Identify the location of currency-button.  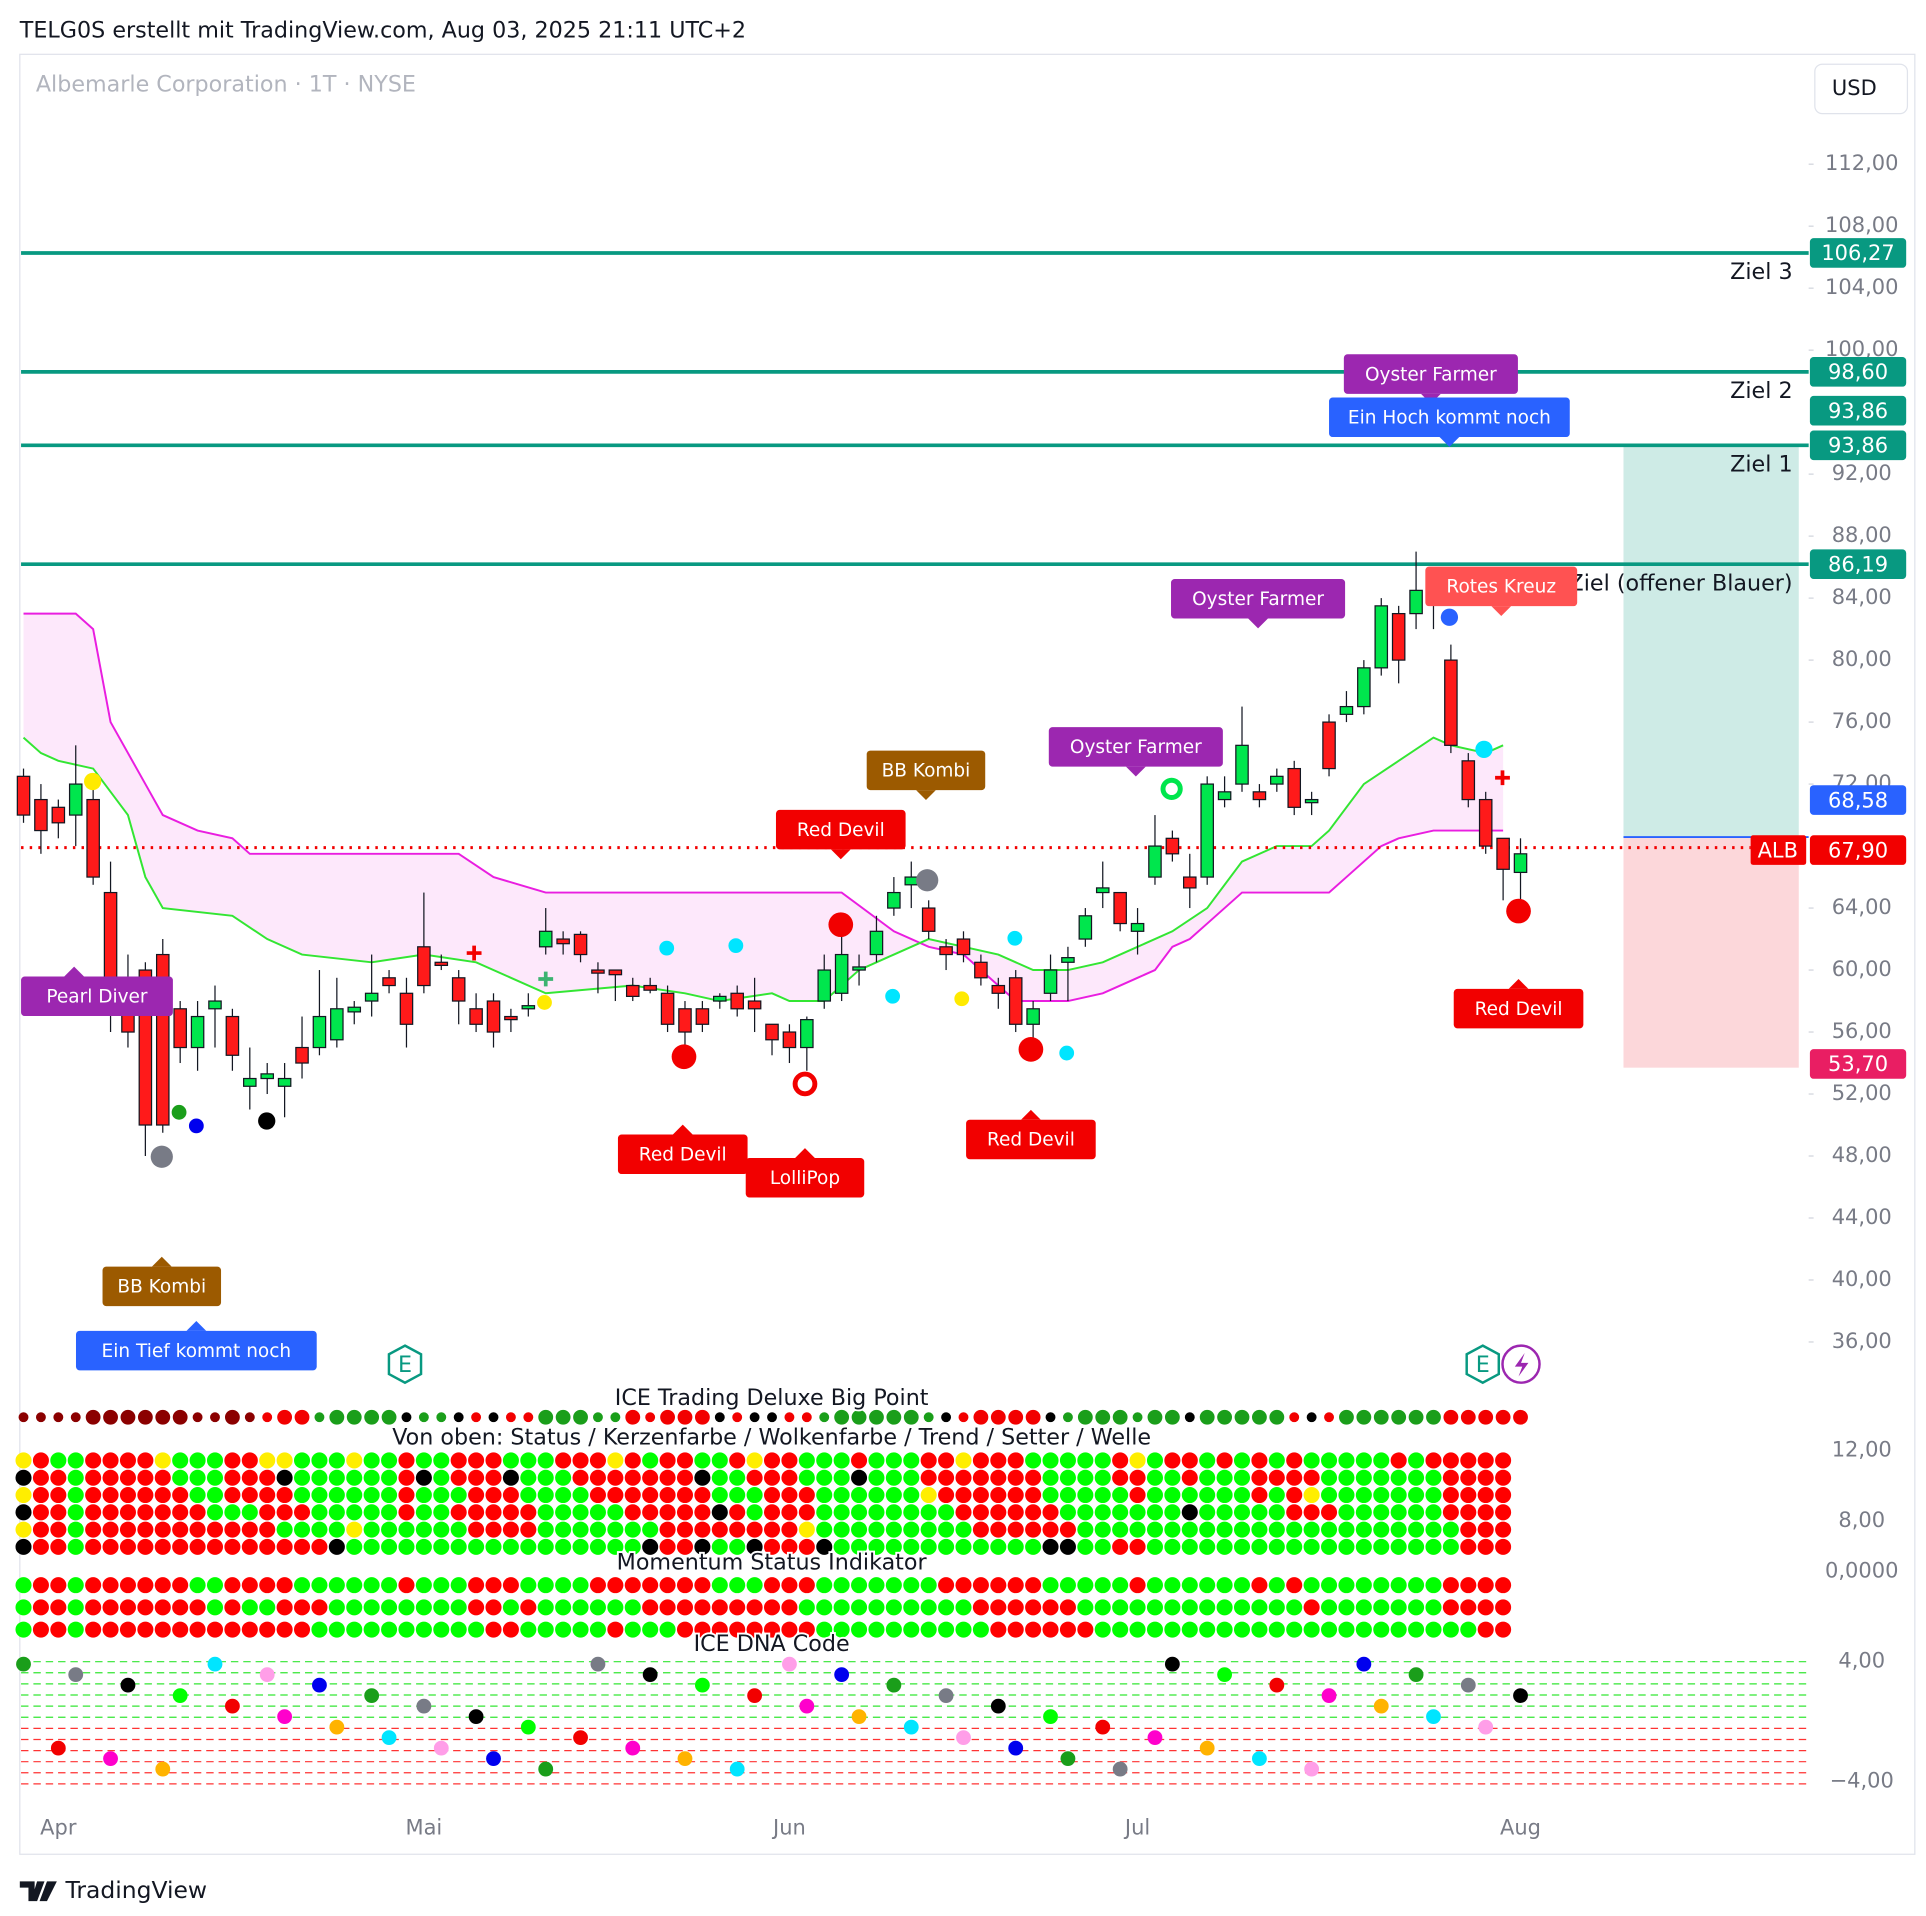
(1861, 89).